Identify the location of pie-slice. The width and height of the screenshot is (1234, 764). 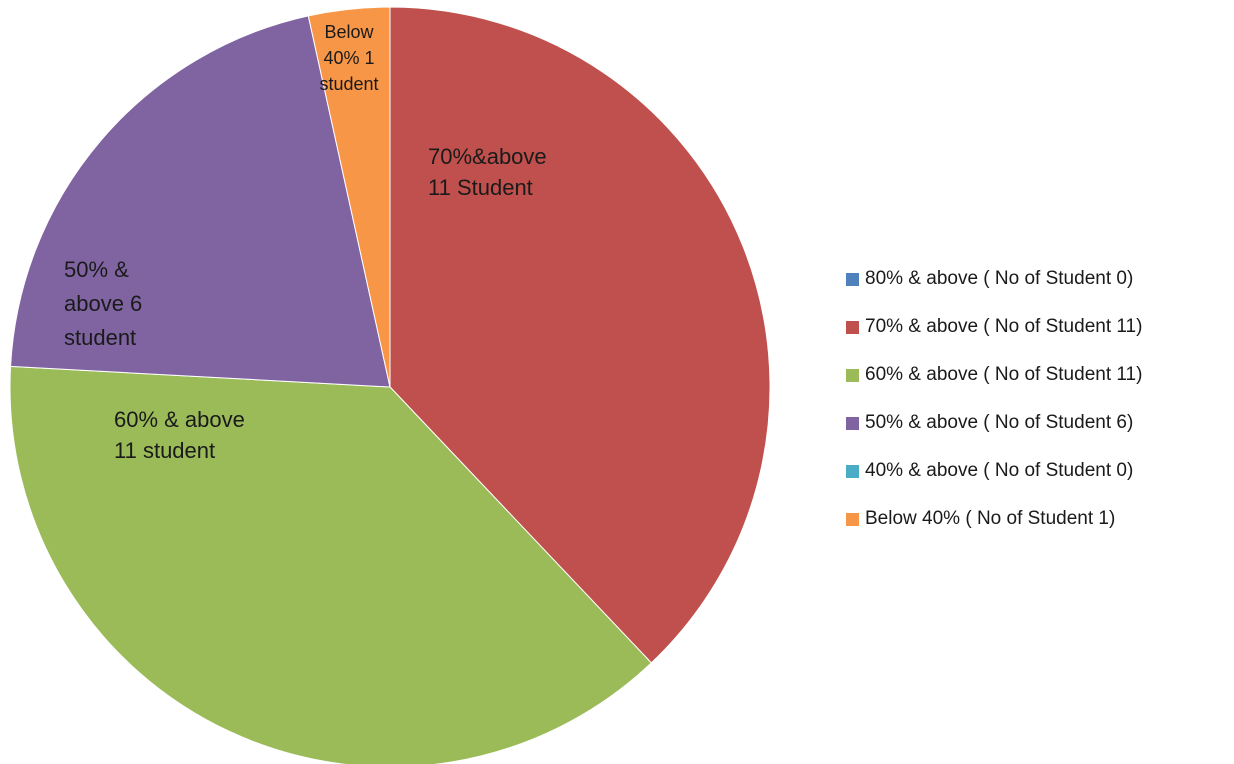
(349, 197).